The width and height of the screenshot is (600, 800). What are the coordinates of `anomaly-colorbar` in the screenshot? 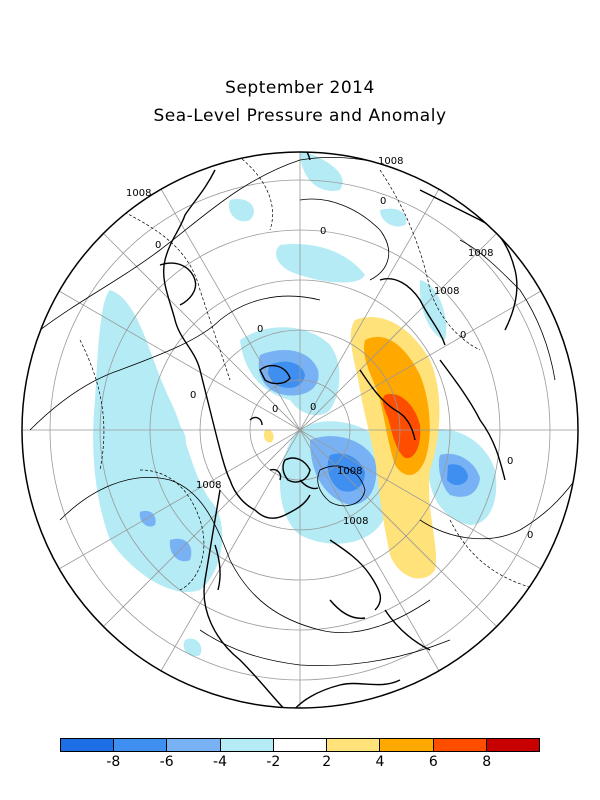 It's located at (300, 745).